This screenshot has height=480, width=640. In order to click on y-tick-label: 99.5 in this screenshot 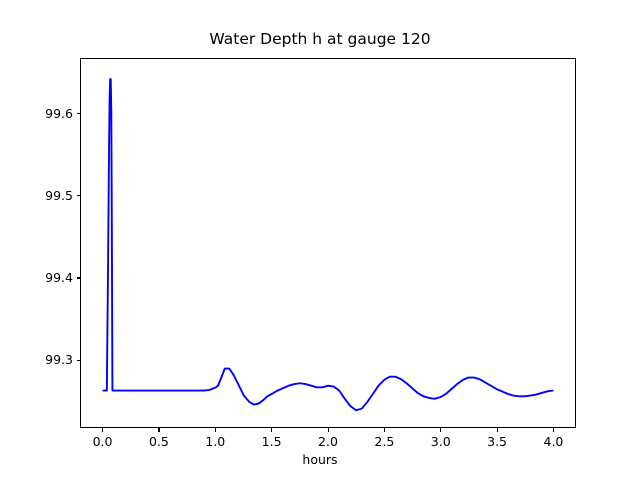, I will do `click(59, 195)`.